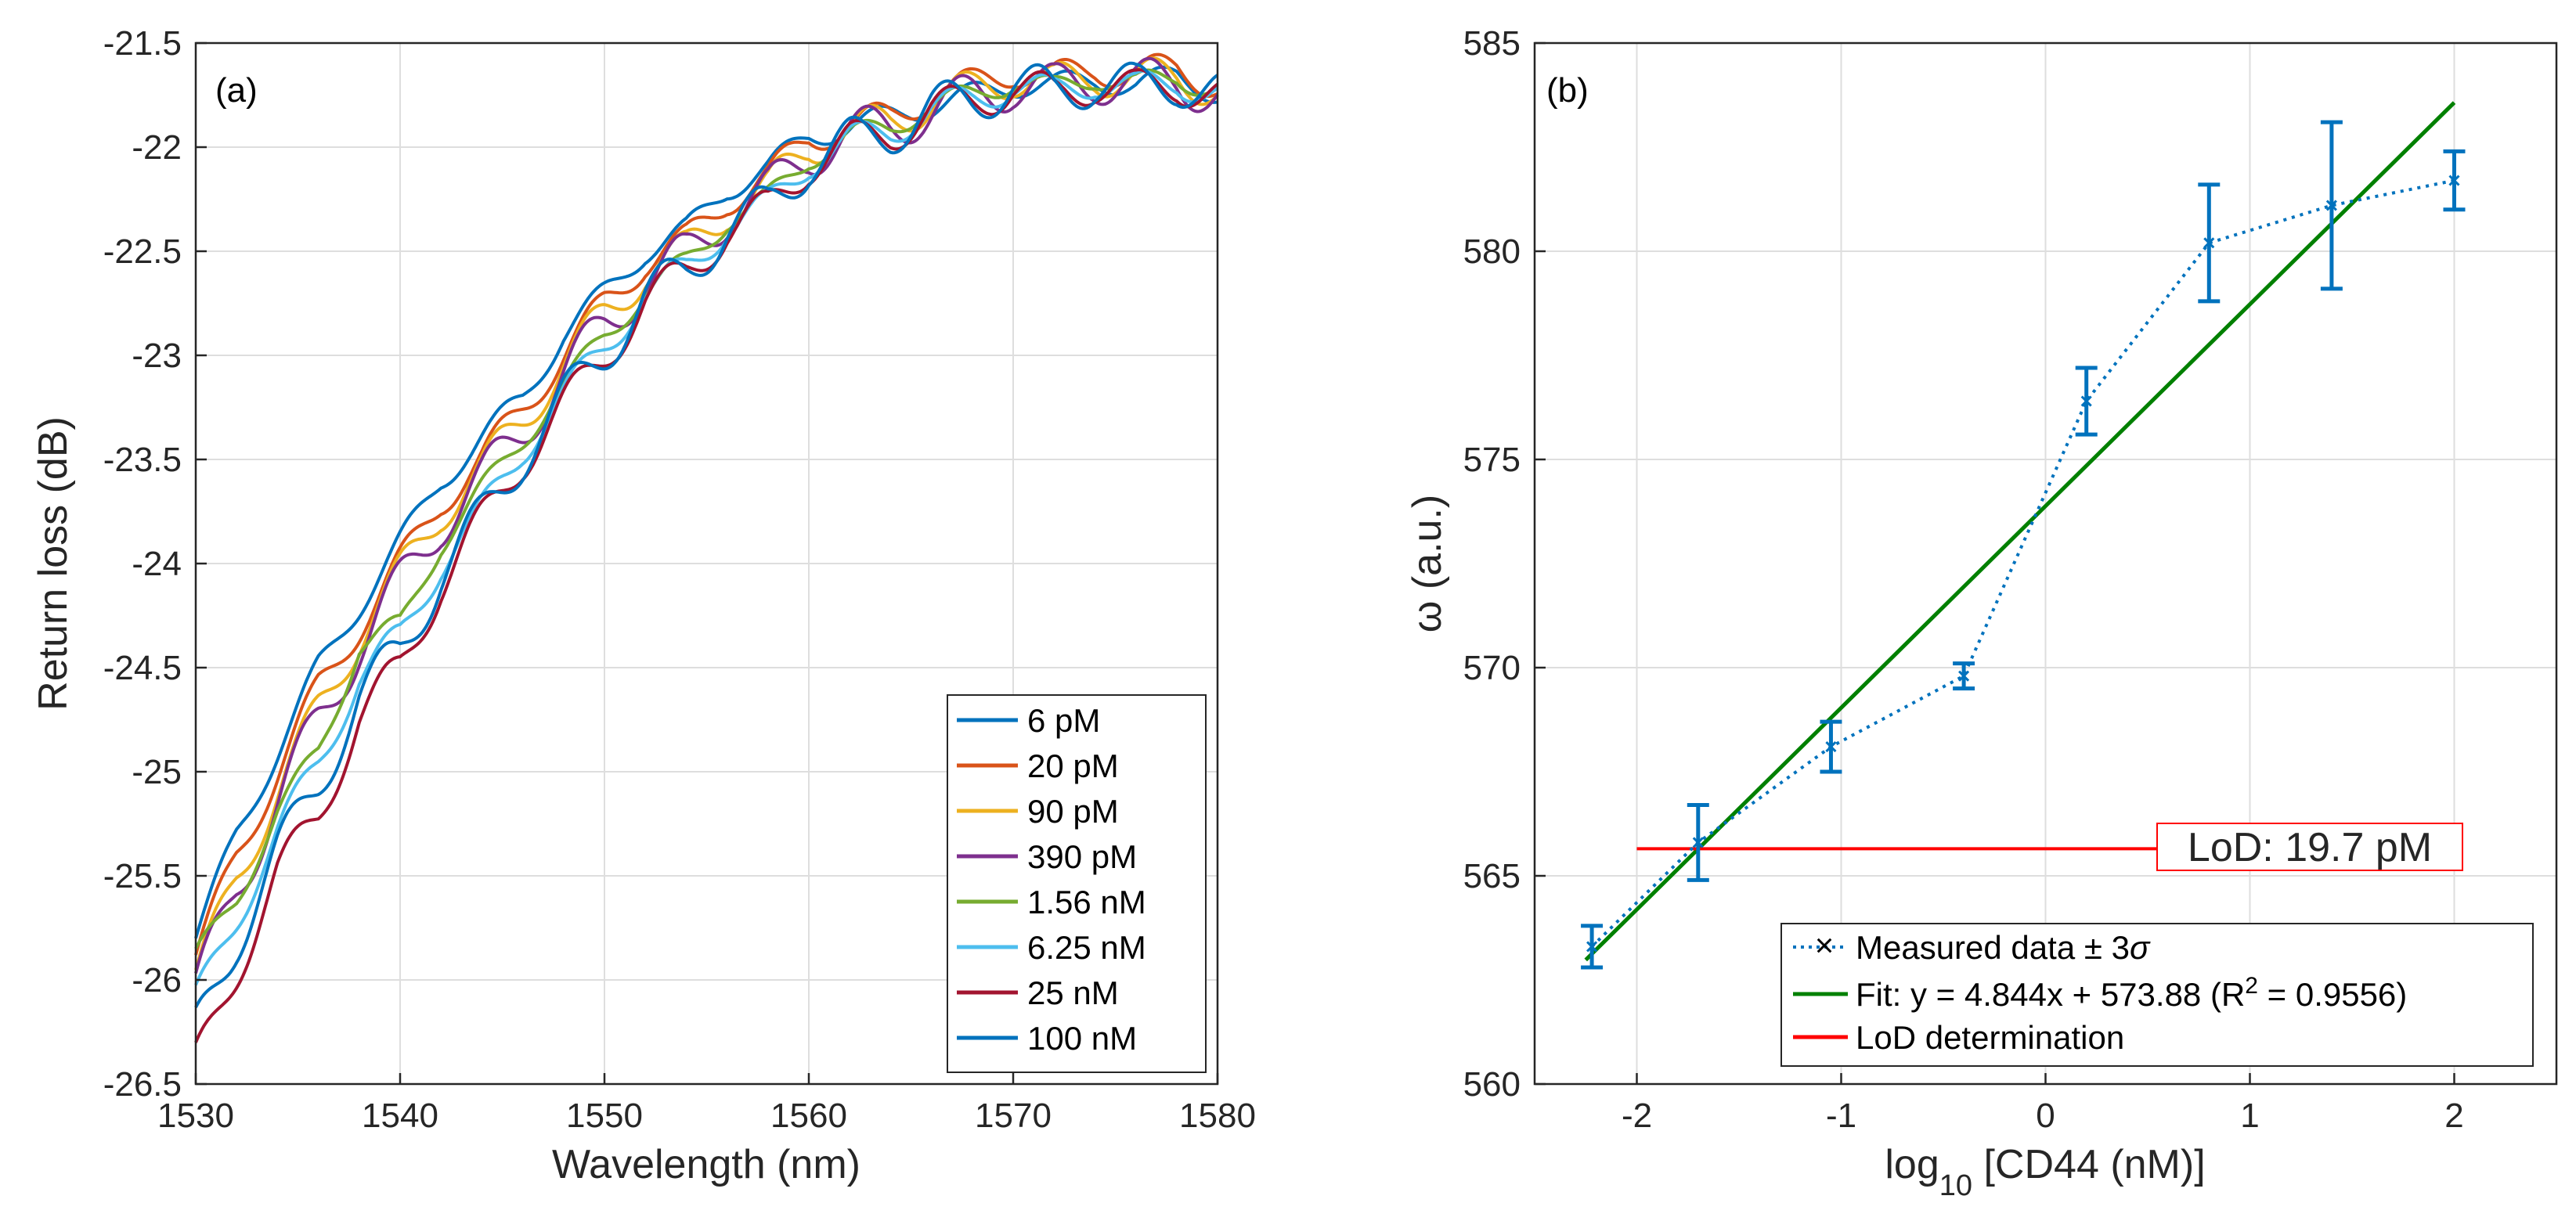  I want to click on panel-a-legend-label: 6 pM, so click(1063, 720).